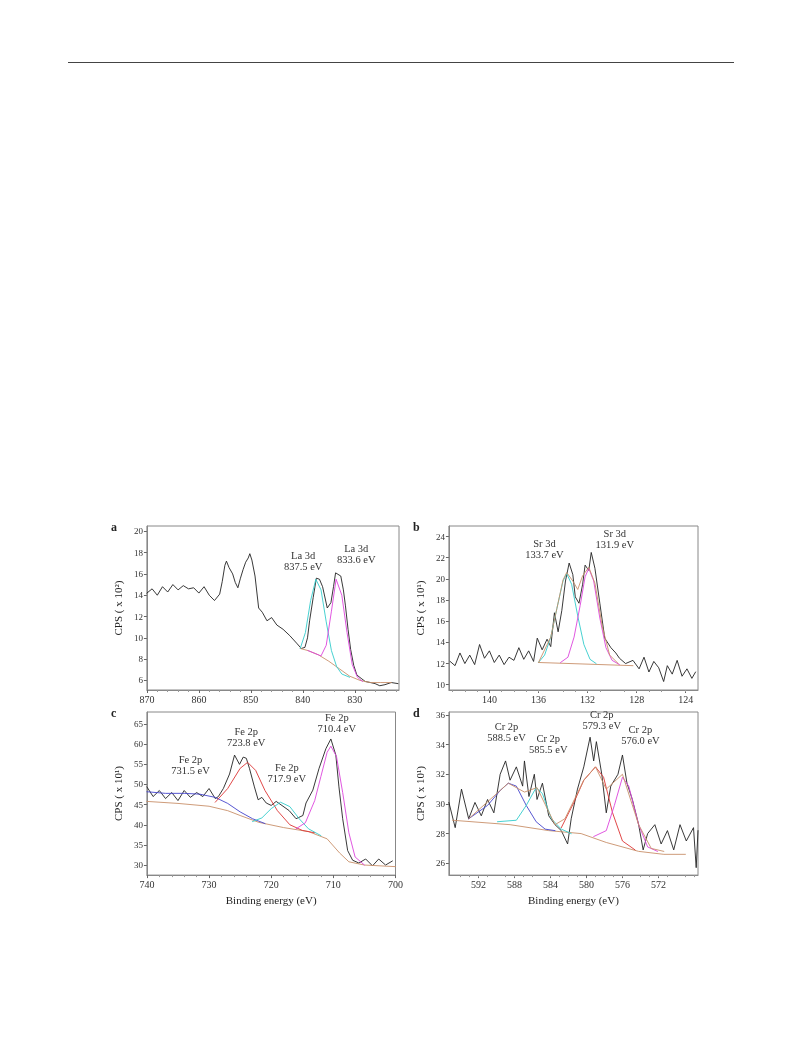 The height and width of the screenshot is (1053, 793). I want to click on annotation: Fe 2p 723.8 eV, so click(246, 737).